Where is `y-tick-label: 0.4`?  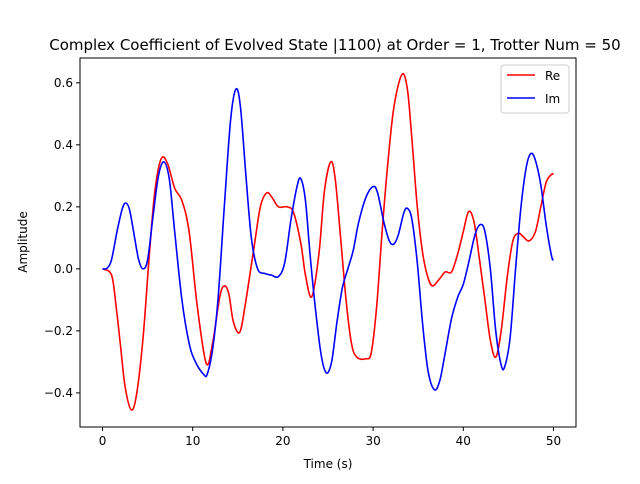 y-tick-label: 0.4 is located at coordinates (63, 145).